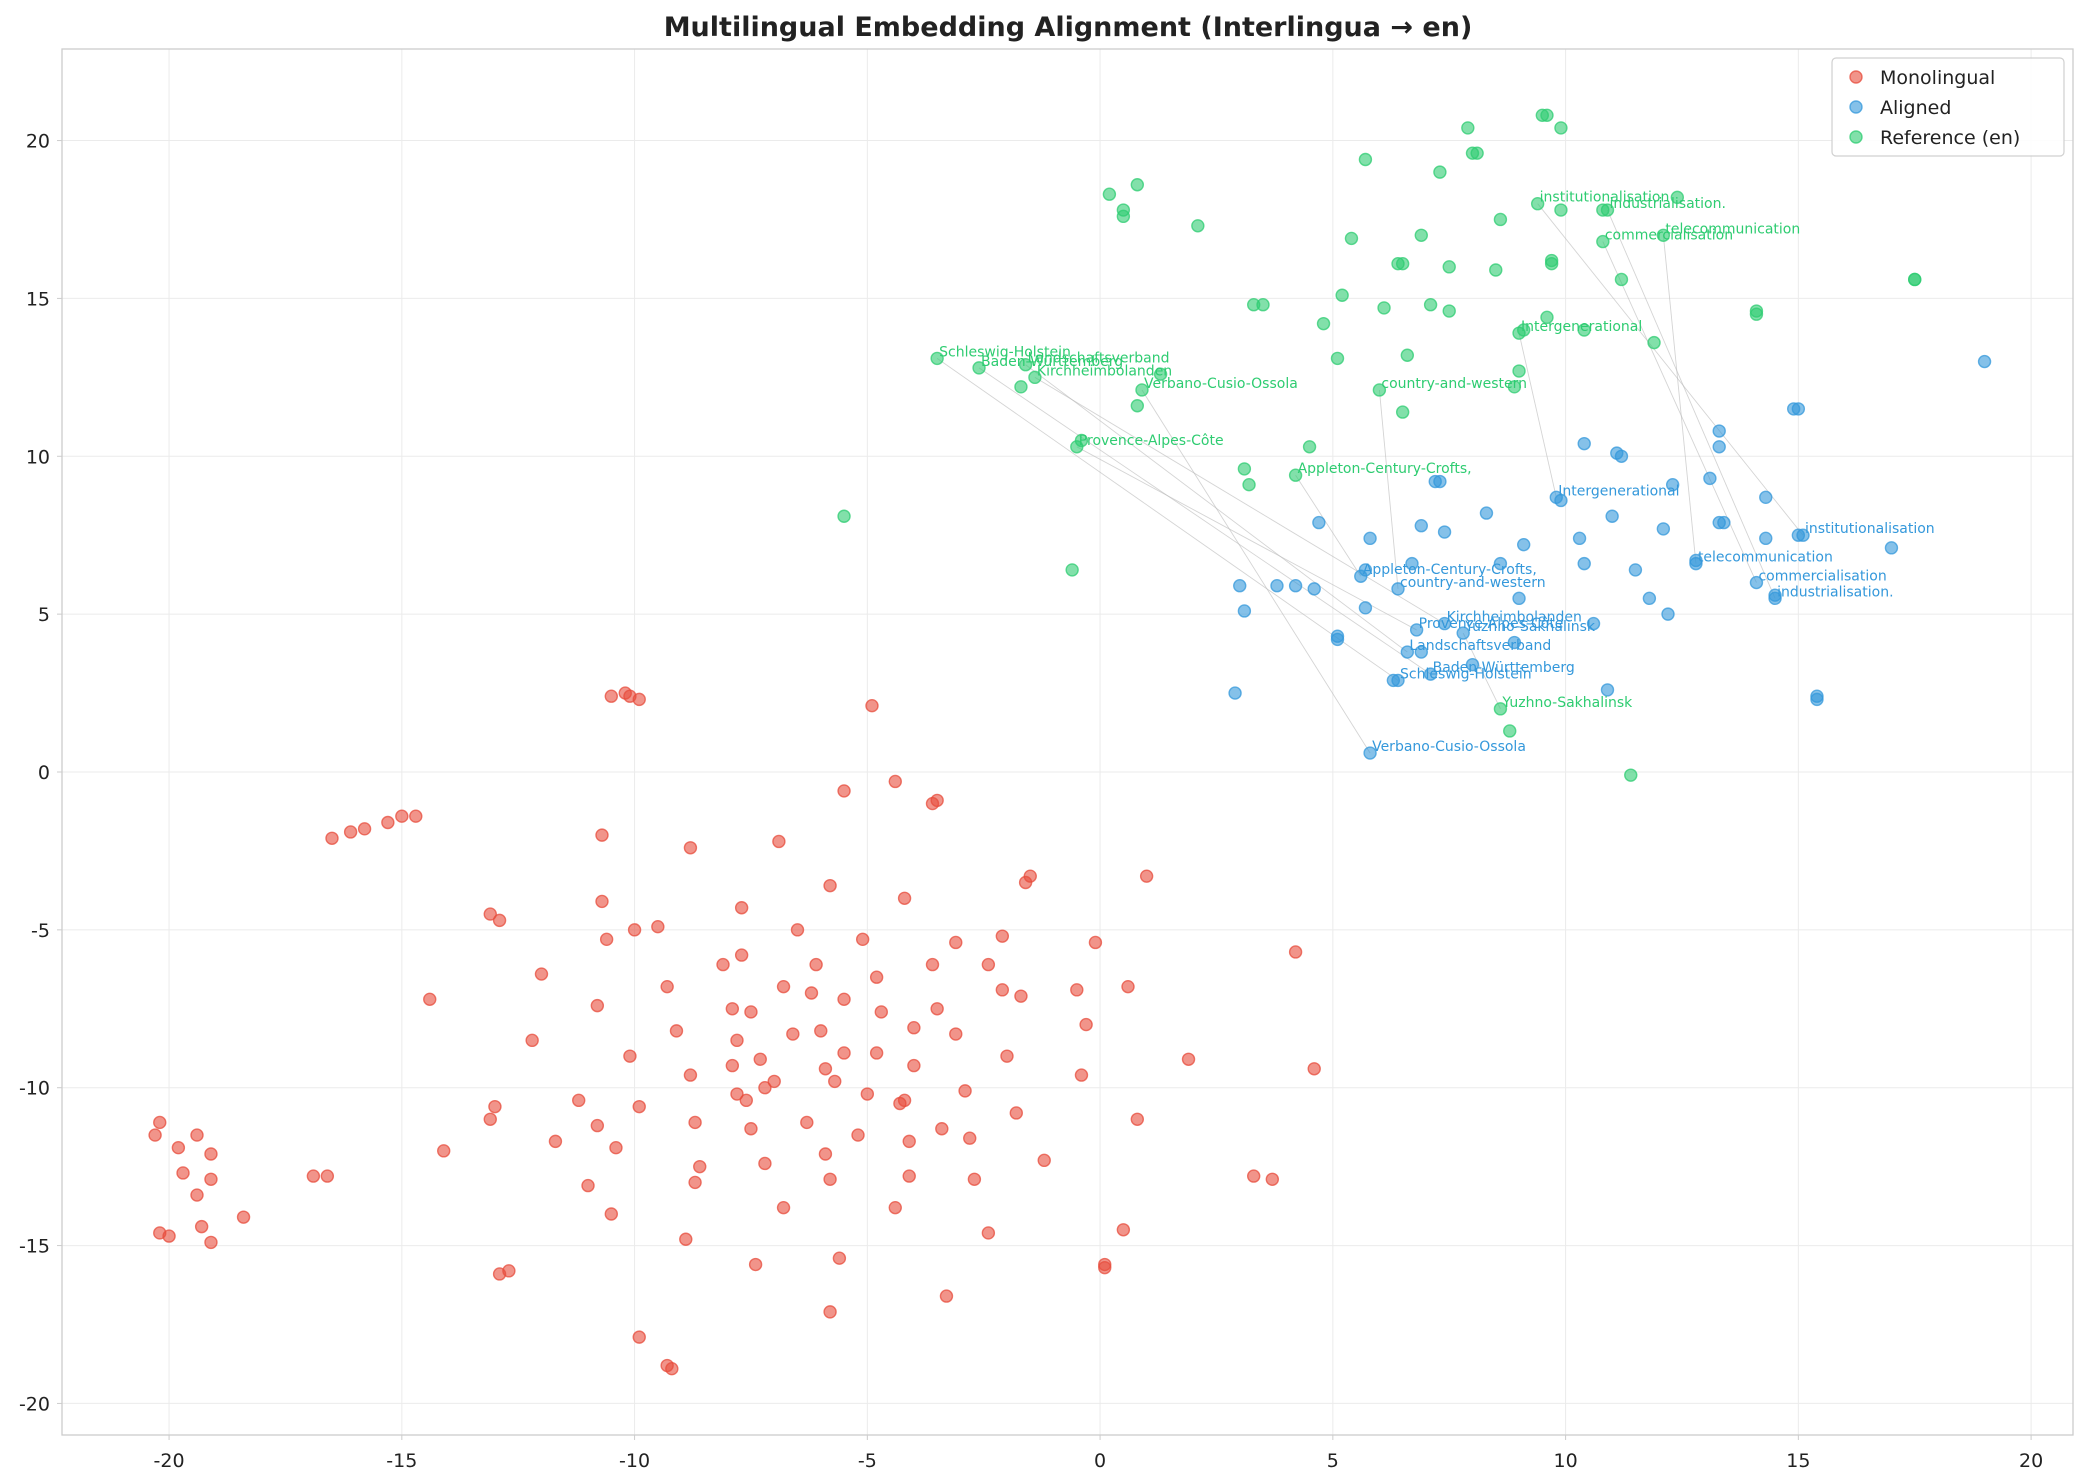  Describe the element at coordinates (1667, 204) in the screenshot. I see `reference-label: industrialisation.` at that location.